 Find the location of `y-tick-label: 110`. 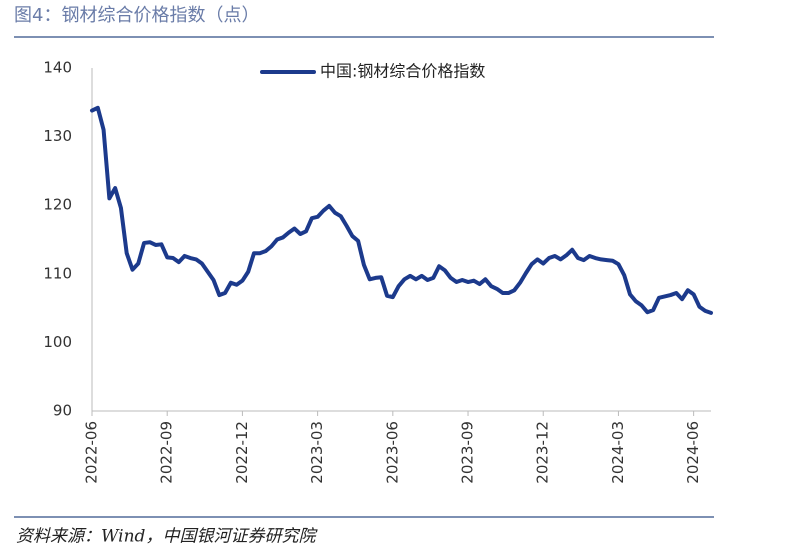

y-tick-label: 110 is located at coordinates (57, 273).